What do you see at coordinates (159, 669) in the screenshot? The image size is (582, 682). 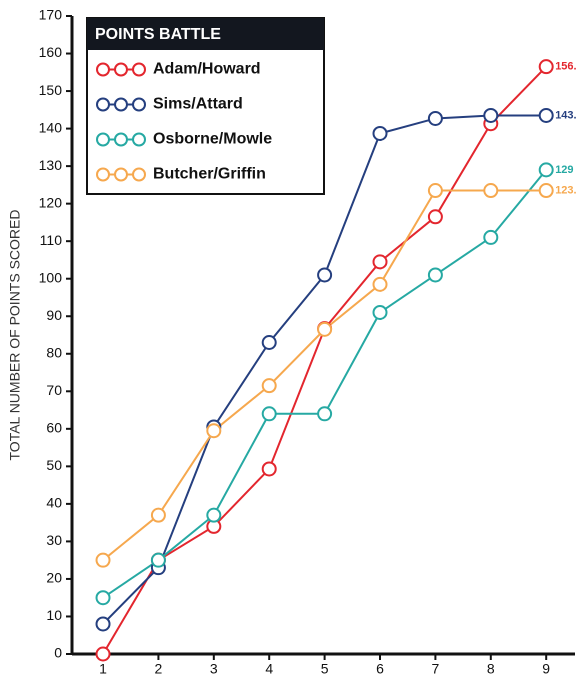 I see `x-tick-label: 2` at bounding box center [159, 669].